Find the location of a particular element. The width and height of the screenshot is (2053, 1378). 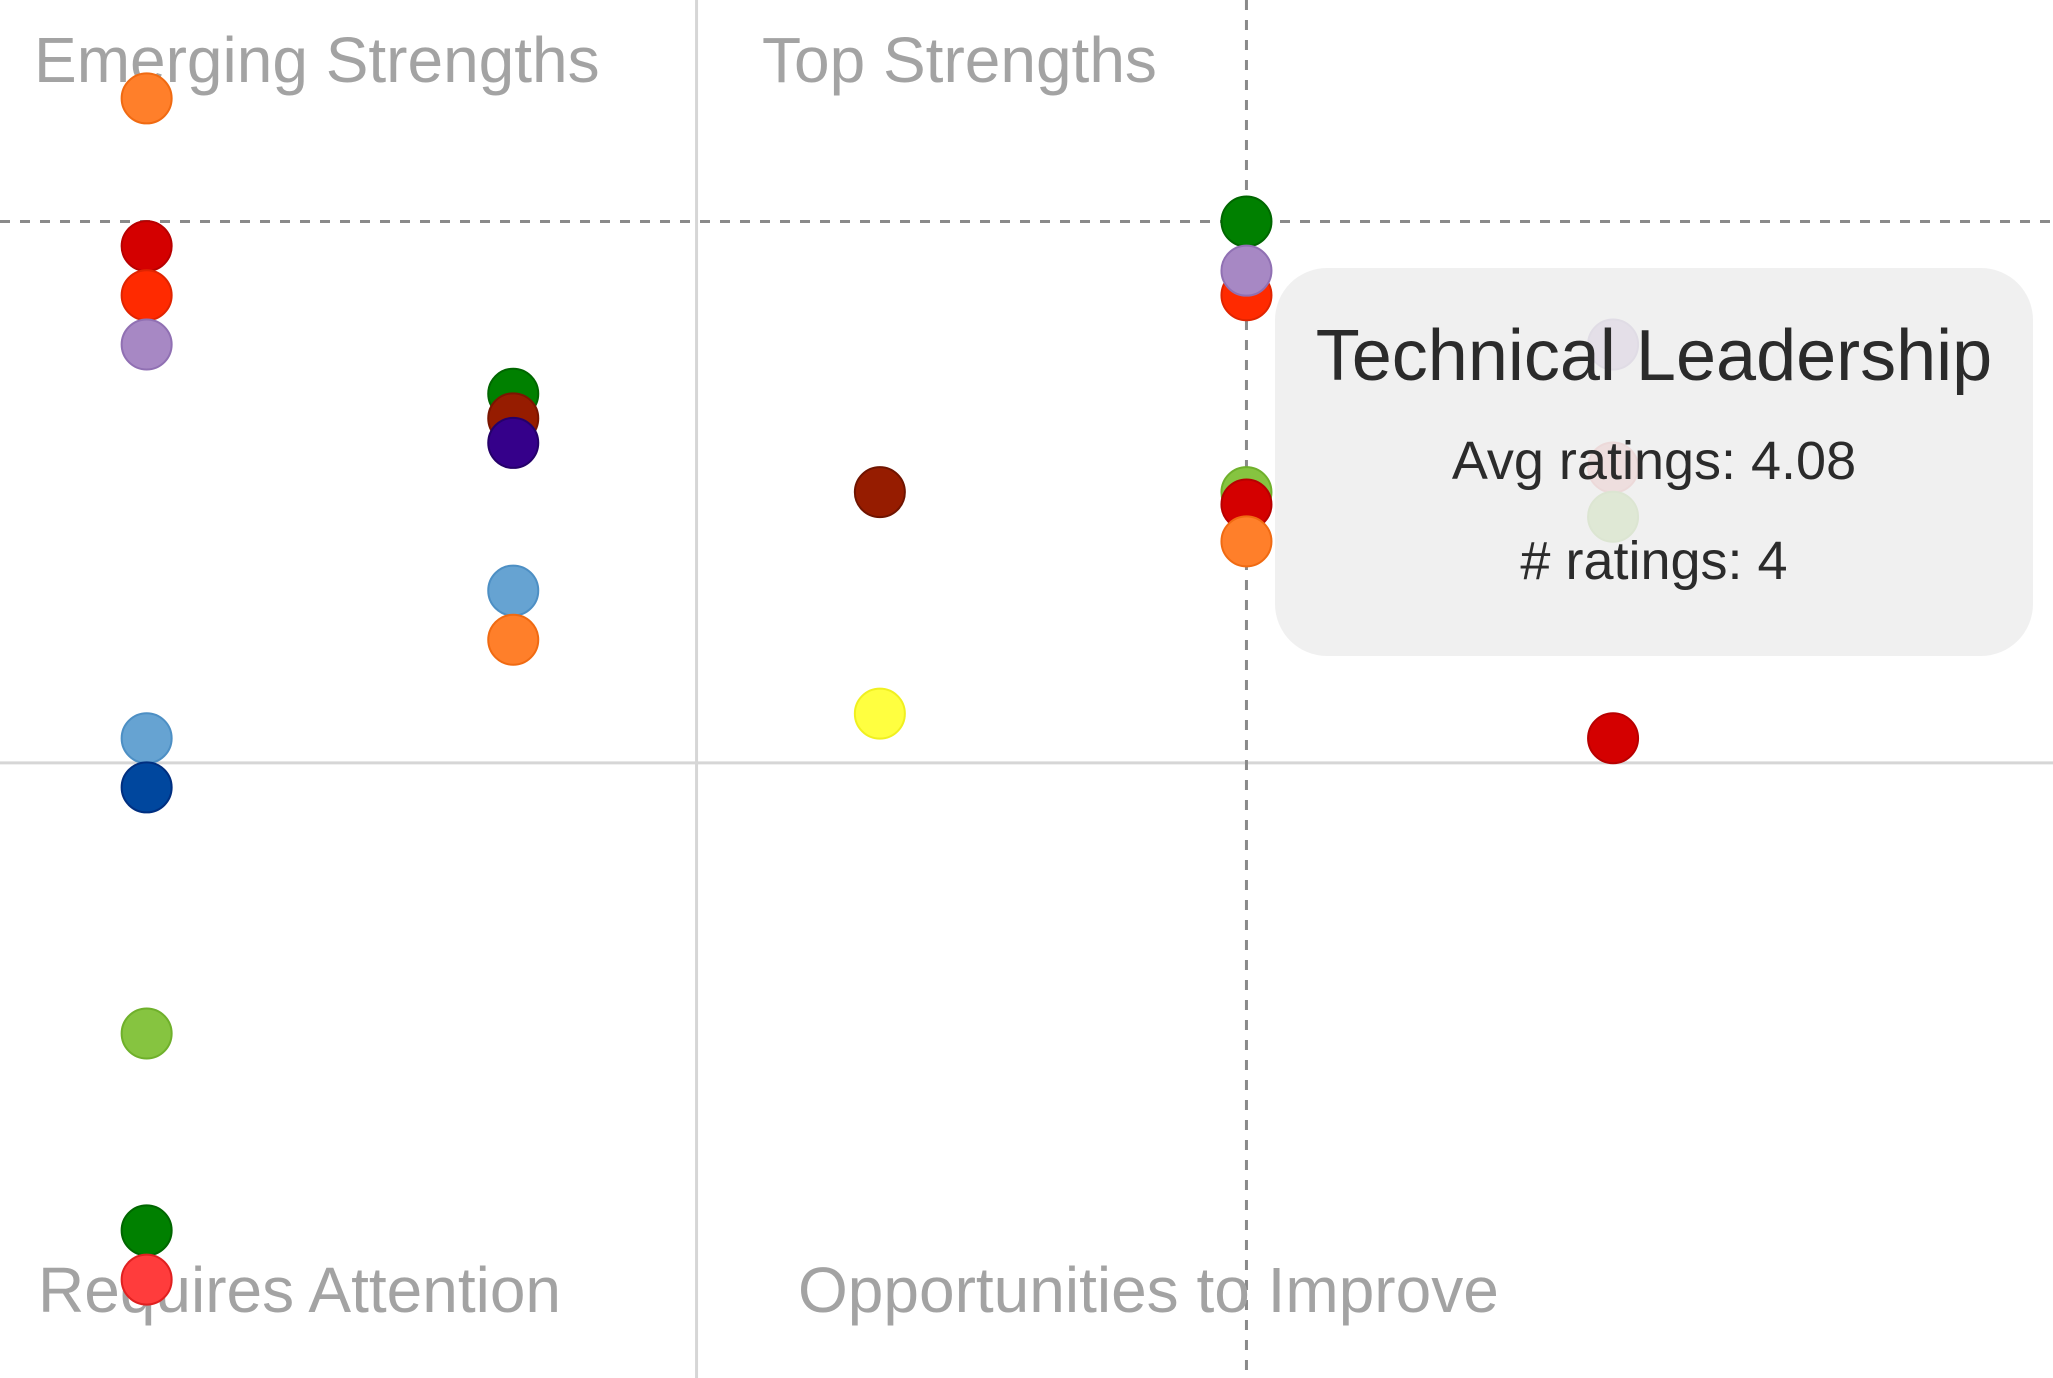

tooltip-avg-ratings: Avg ratings: 4.08 is located at coordinates (1654, 461).